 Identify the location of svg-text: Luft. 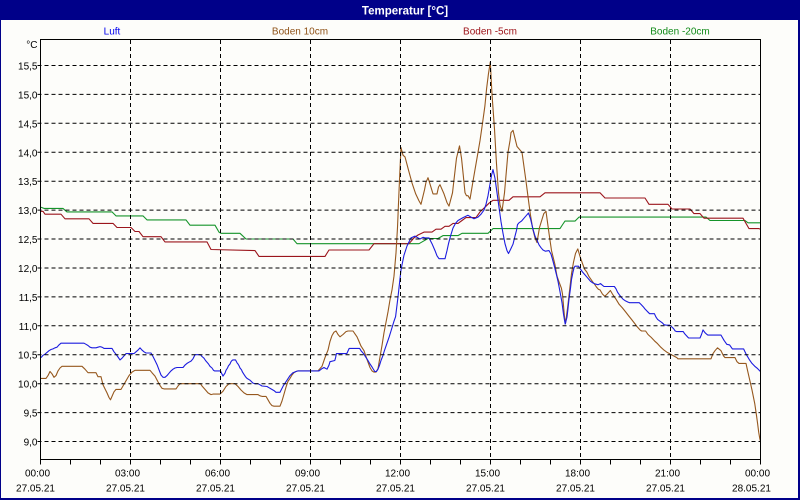
(112, 32).